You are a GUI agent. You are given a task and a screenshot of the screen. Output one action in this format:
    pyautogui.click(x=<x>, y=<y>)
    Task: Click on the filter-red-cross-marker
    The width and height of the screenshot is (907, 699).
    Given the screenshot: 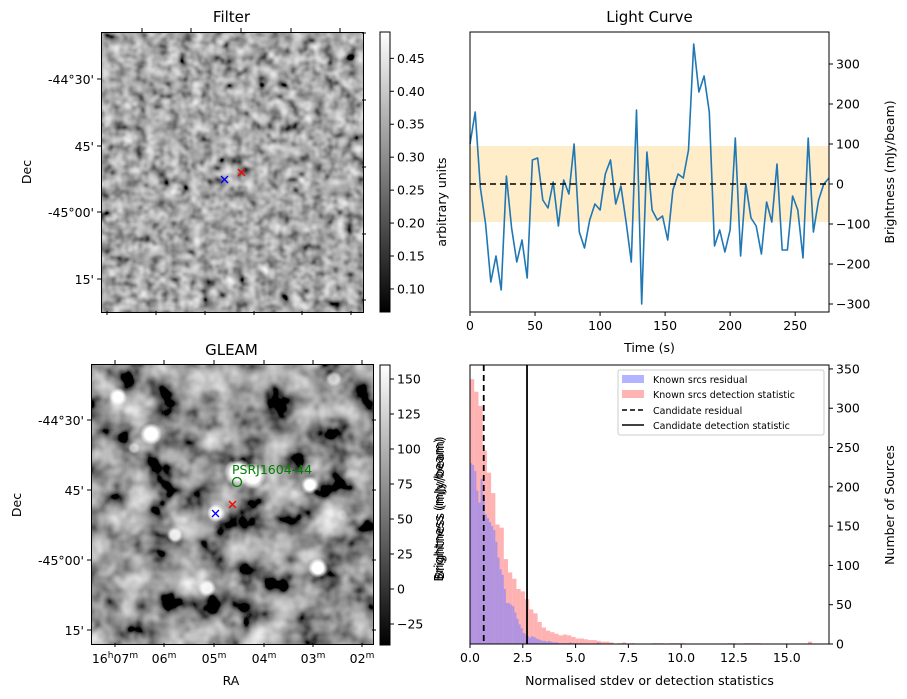 What is the action you would take?
    pyautogui.click(x=241, y=172)
    